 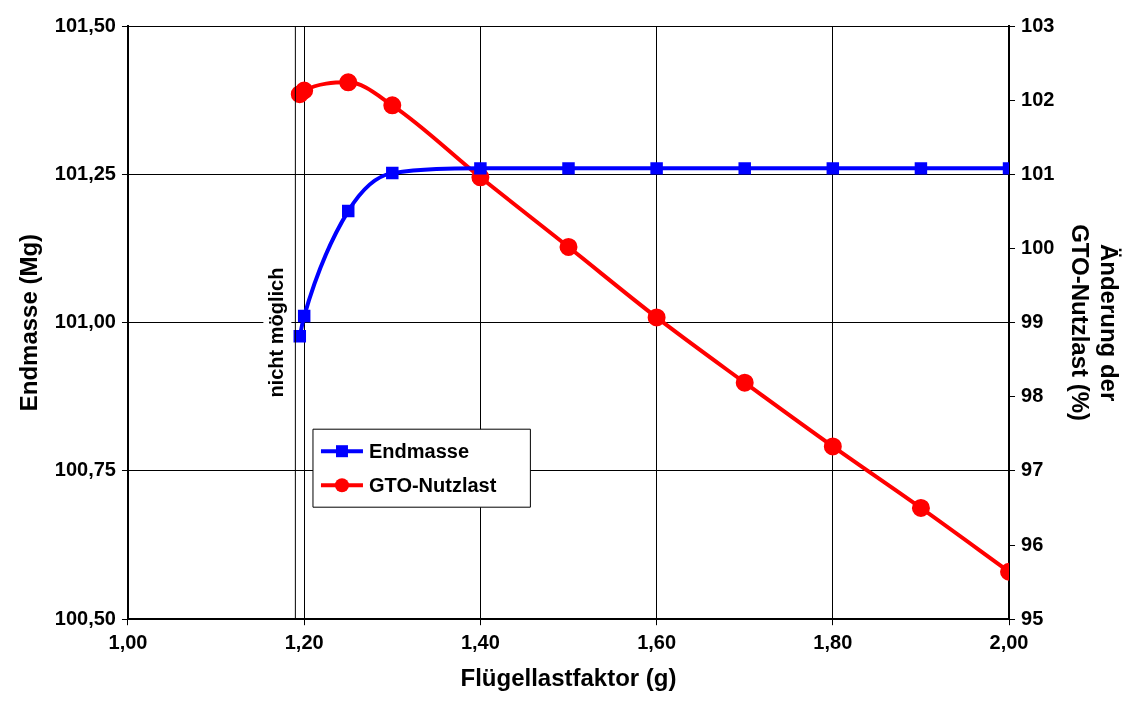 I want to click on y2-tick-label: 95, so click(x=1032, y=617).